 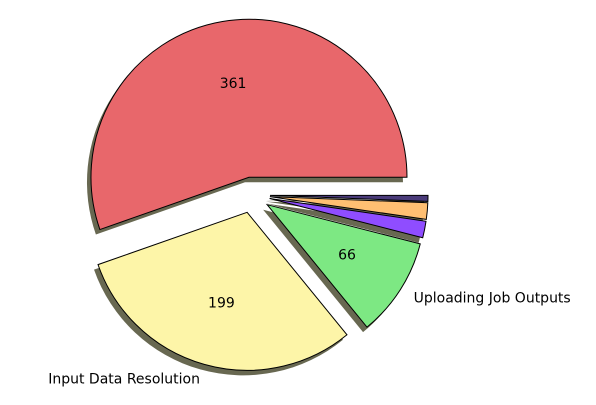 I want to click on value-label: 66, so click(x=347, y=256).